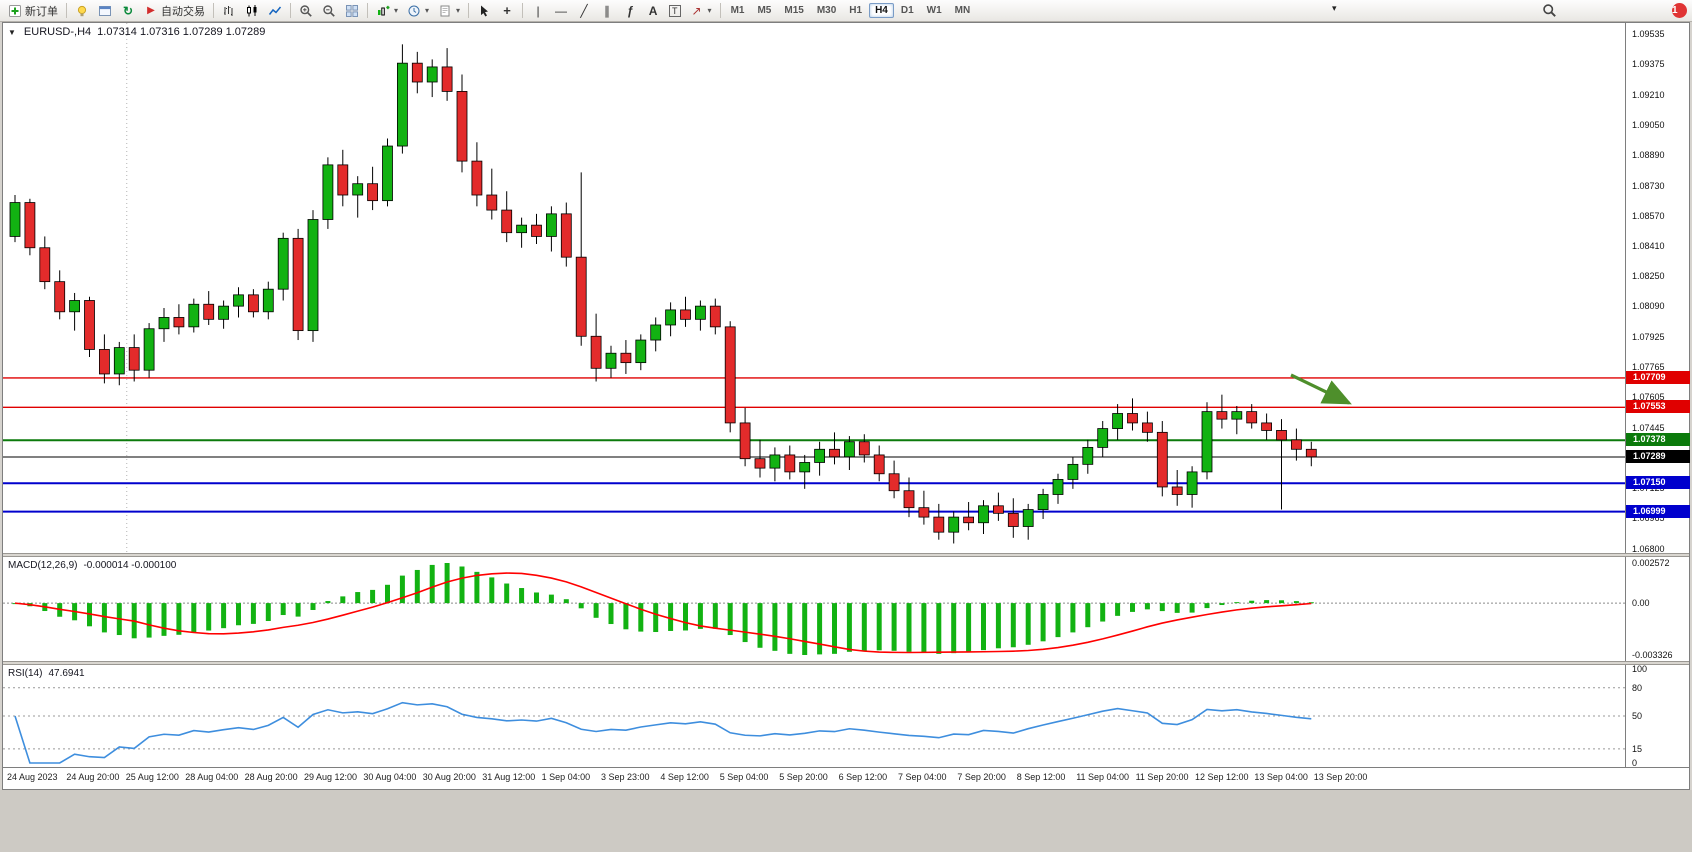 This screenshot has width=1692, height=852. Describe the element at coordinates (826, 10) in the screenshot. I see `timeframe-button-m30: M30` at that location.